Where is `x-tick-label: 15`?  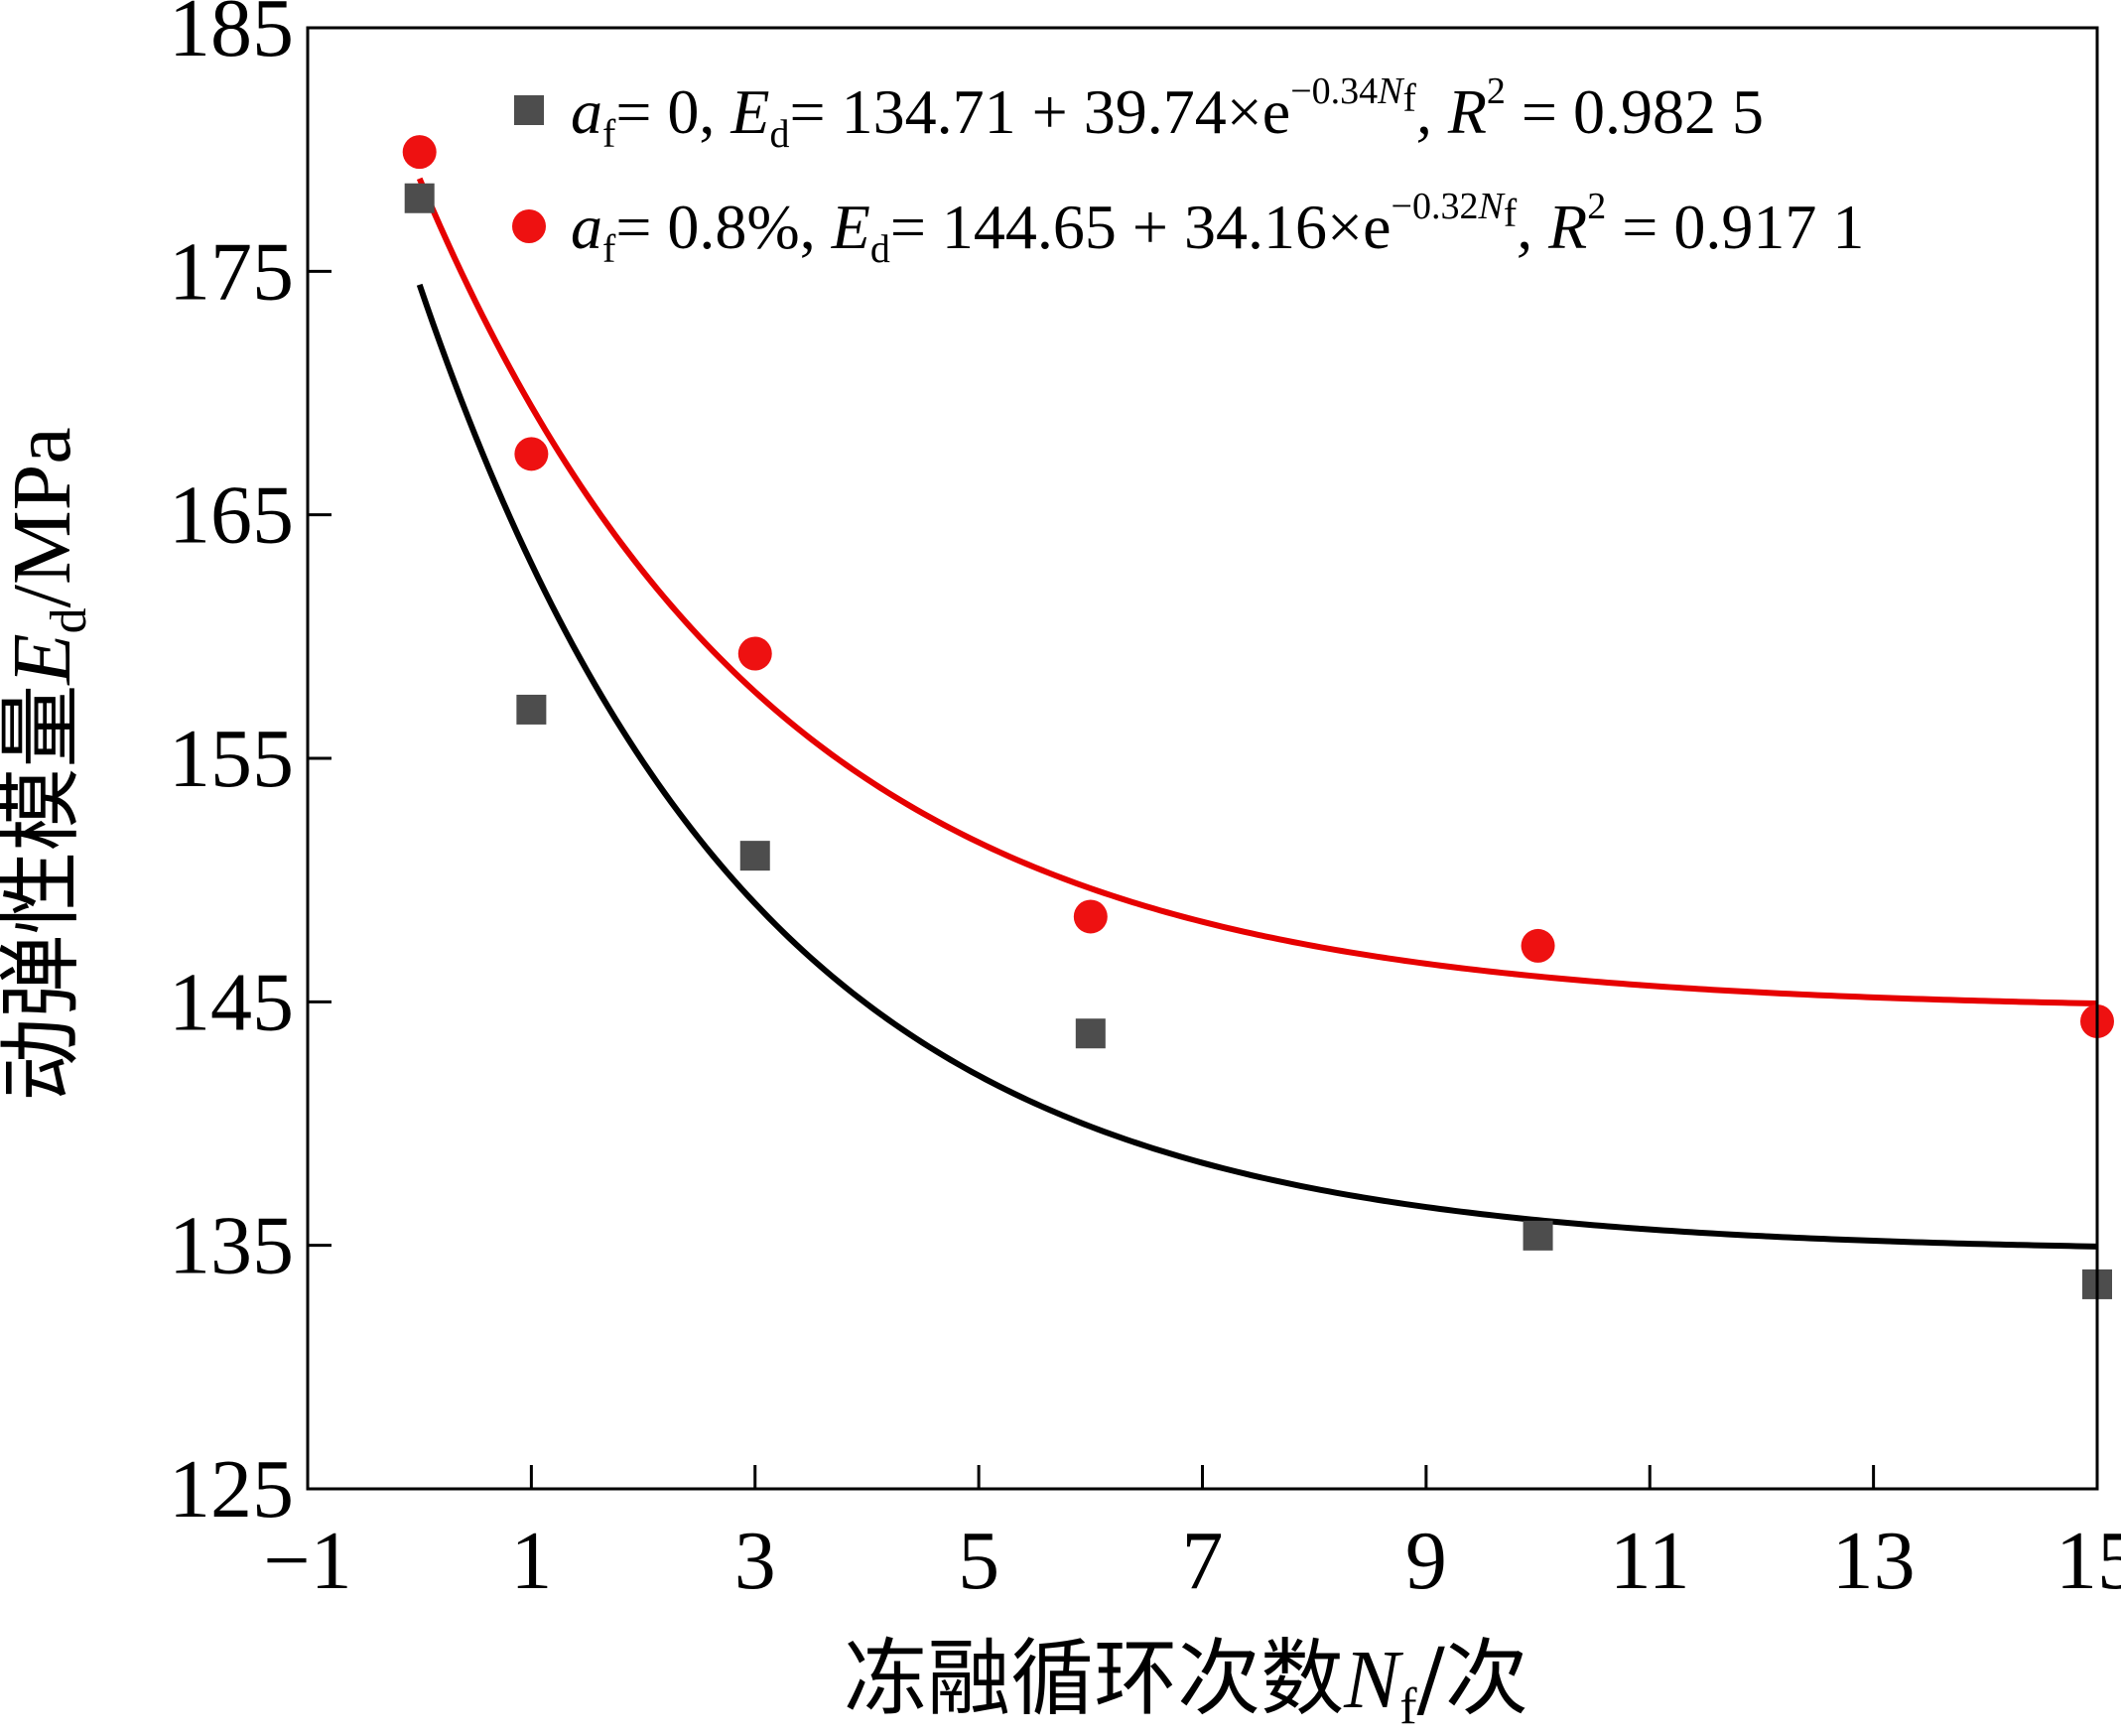
x-tick-label: 15 is located at coordinates (2088, 1561).